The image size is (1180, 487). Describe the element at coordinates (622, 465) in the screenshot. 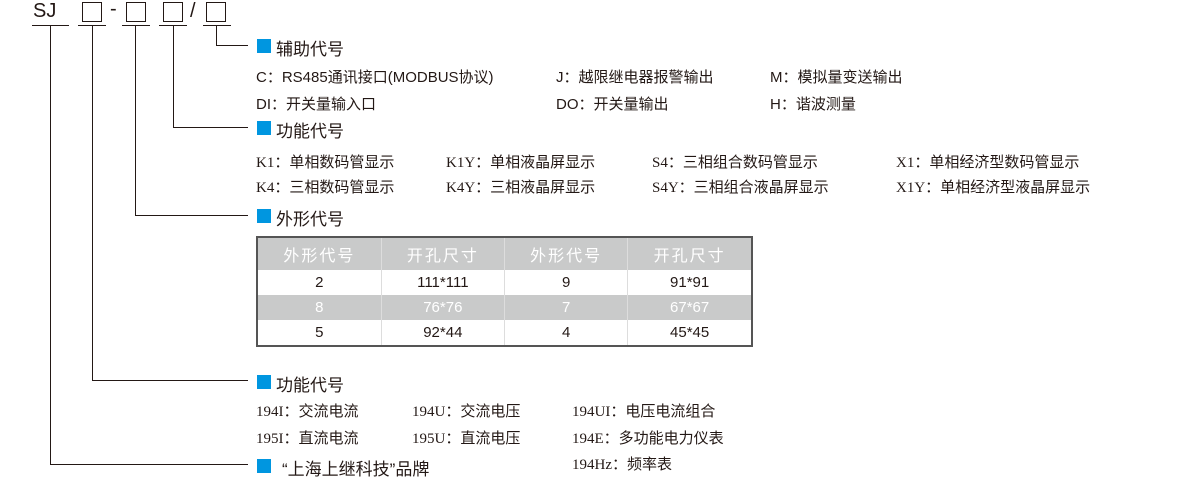

I see `function-item: 194Hz：频率表` at that location.